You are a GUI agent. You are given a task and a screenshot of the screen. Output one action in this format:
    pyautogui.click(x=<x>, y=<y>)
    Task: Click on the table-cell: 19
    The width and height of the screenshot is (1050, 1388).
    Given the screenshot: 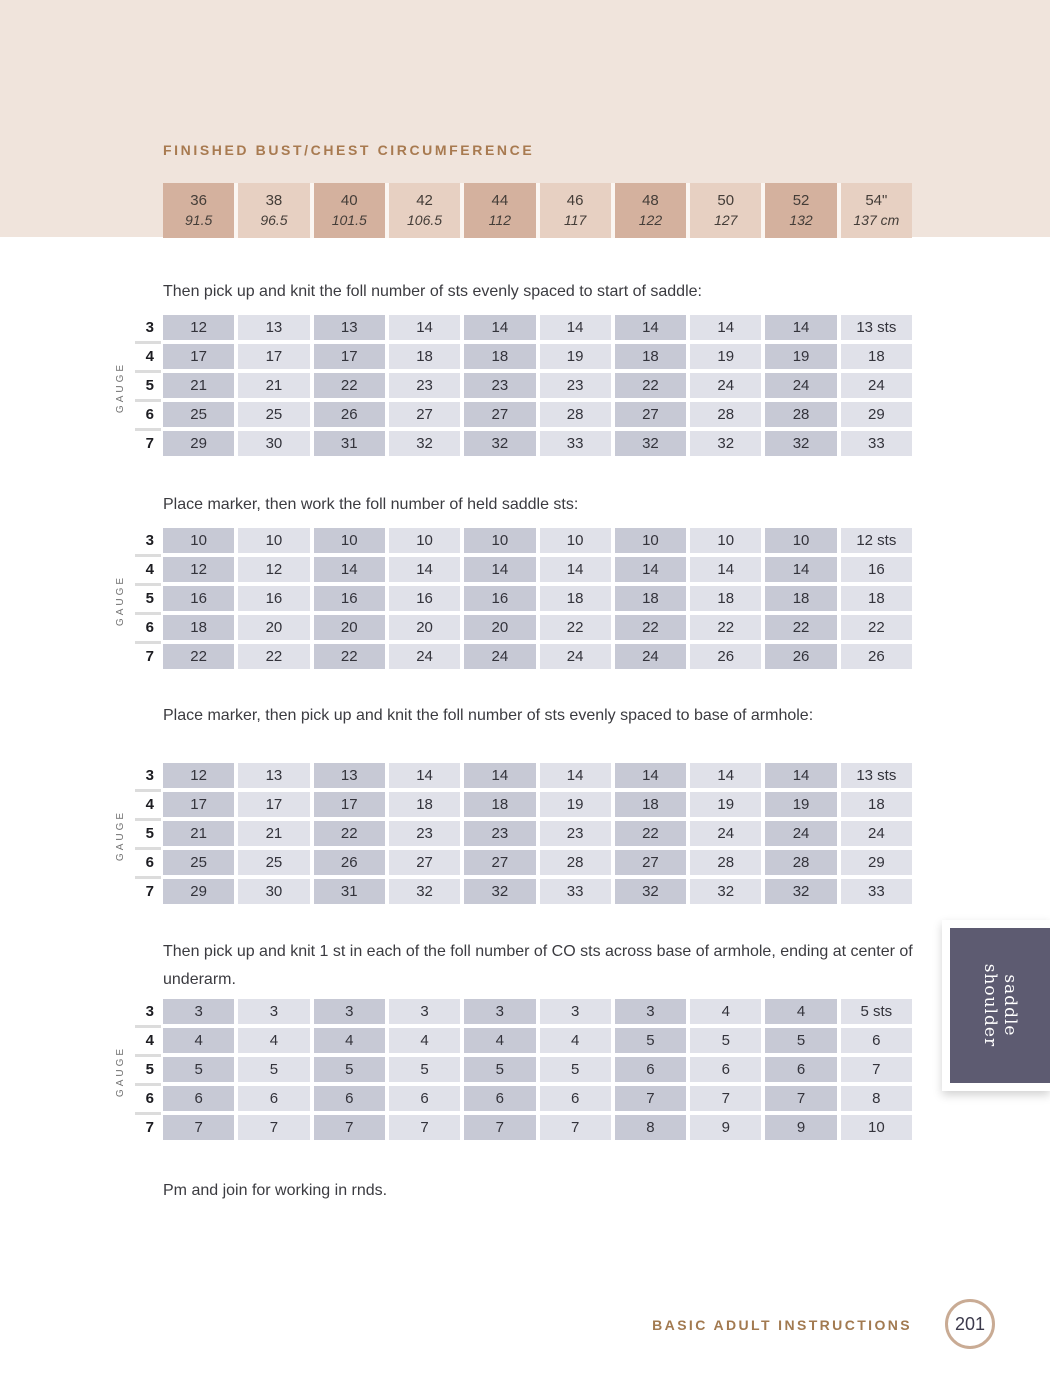 What is the action you would take?
    pyautogui.click(x=801, y=356)
    